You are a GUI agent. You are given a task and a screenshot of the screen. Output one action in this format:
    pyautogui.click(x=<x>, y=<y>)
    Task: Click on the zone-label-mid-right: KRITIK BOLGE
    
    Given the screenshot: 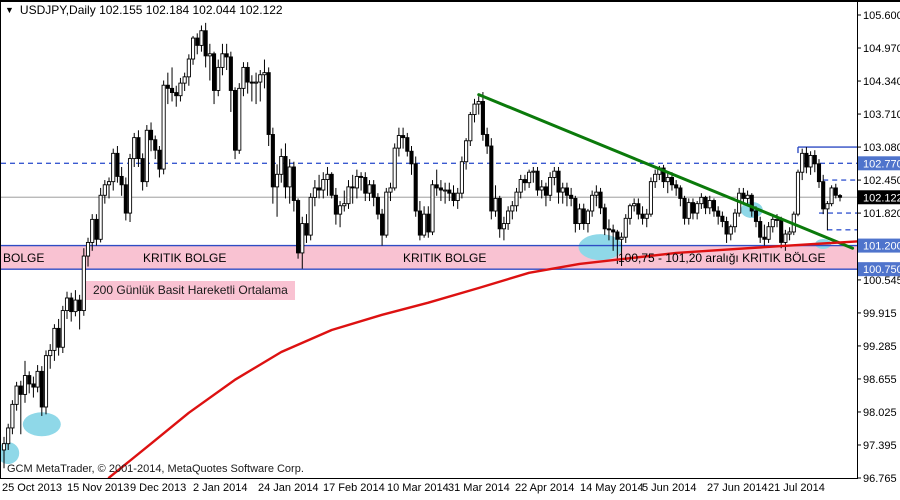 What is the action you would take?
    pyautogui.click(x=445, y=258)
    